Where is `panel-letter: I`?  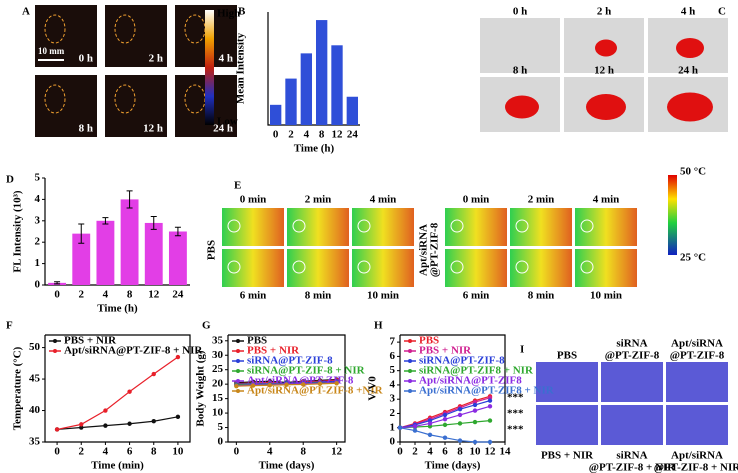 panel-letter: I is located at coordinates (522, 350).